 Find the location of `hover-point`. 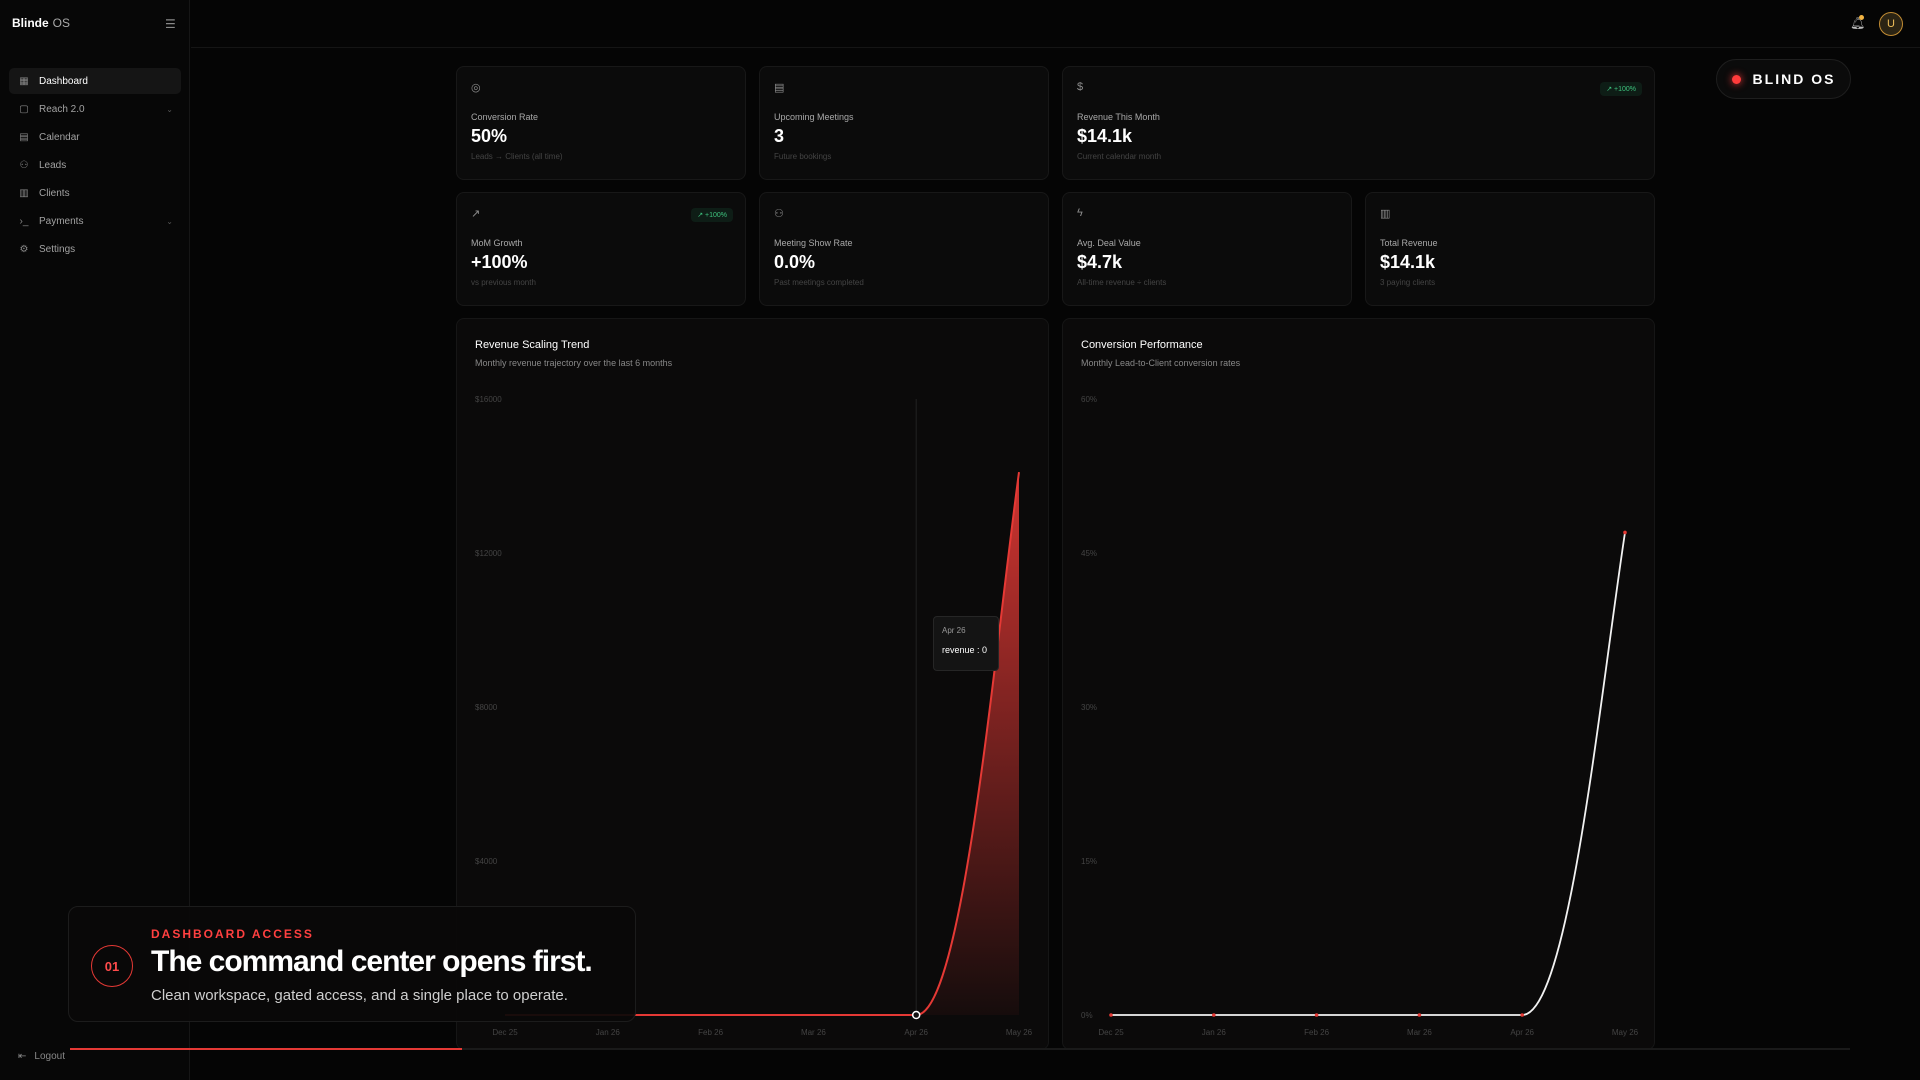

hover-point is located at coordinates (916, 1015).